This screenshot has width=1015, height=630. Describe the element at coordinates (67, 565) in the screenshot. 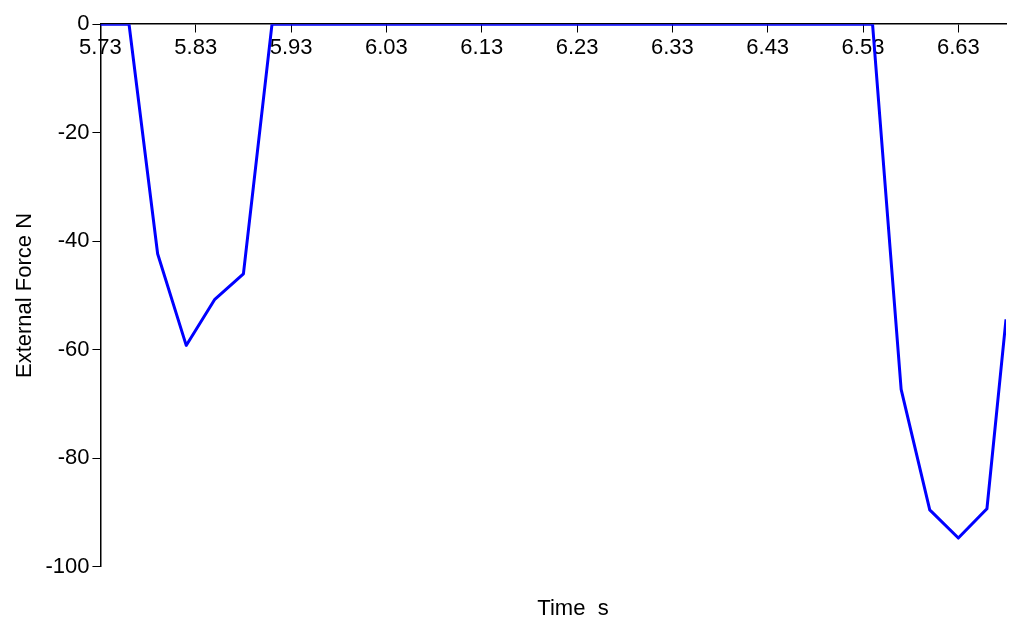

I see `y-tick-label: -100` at that location.